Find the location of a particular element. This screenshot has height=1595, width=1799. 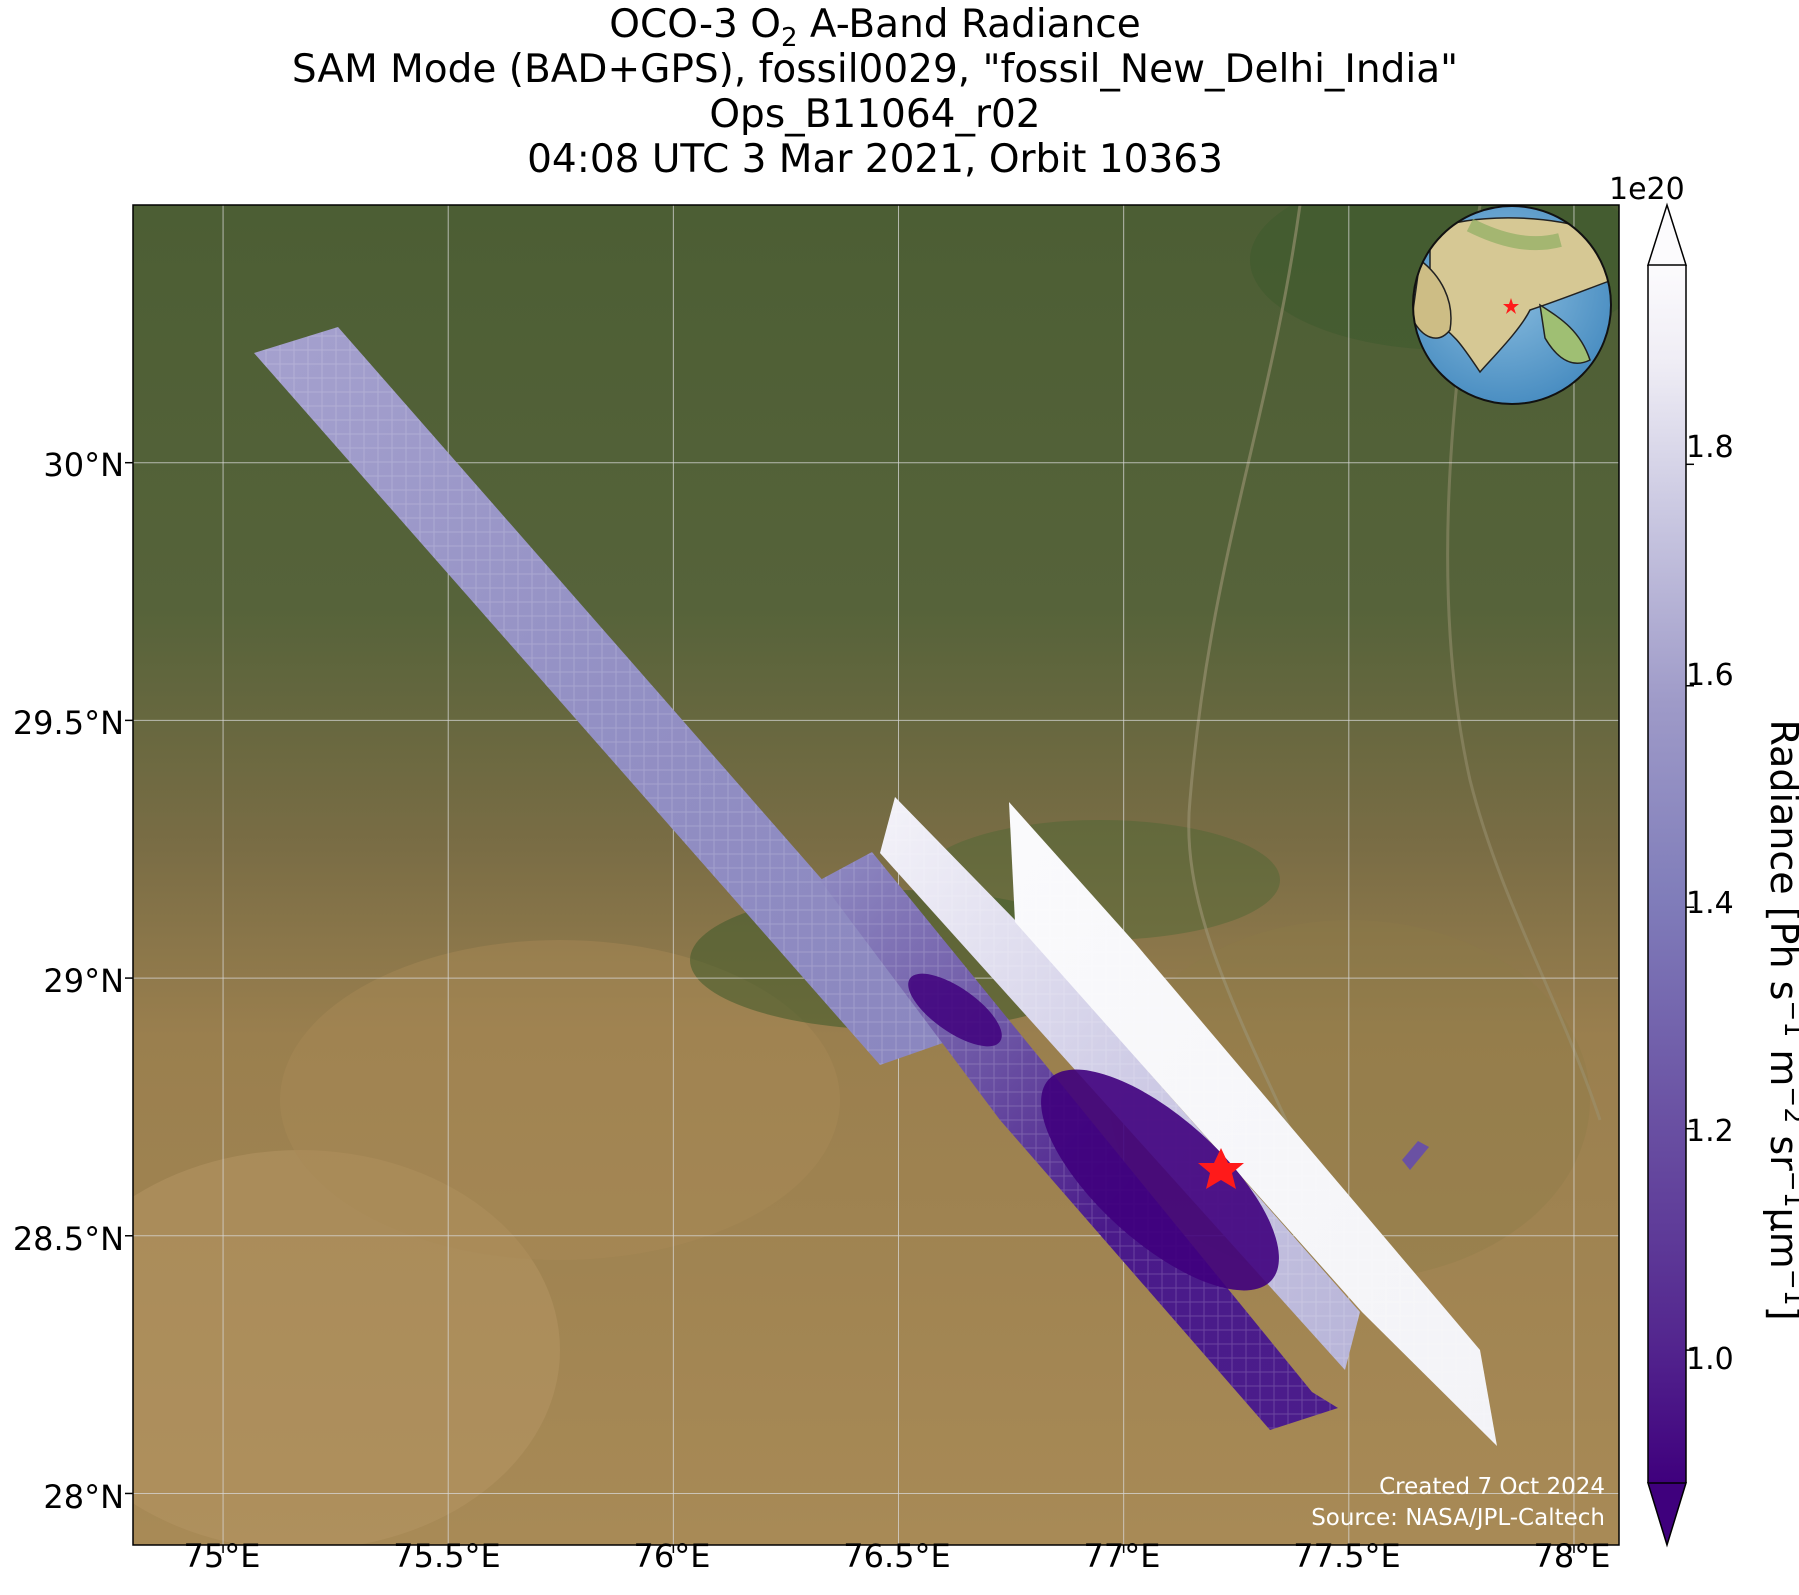

lon-tick-label: 75.5°E is located at coordinates (447, 1556).